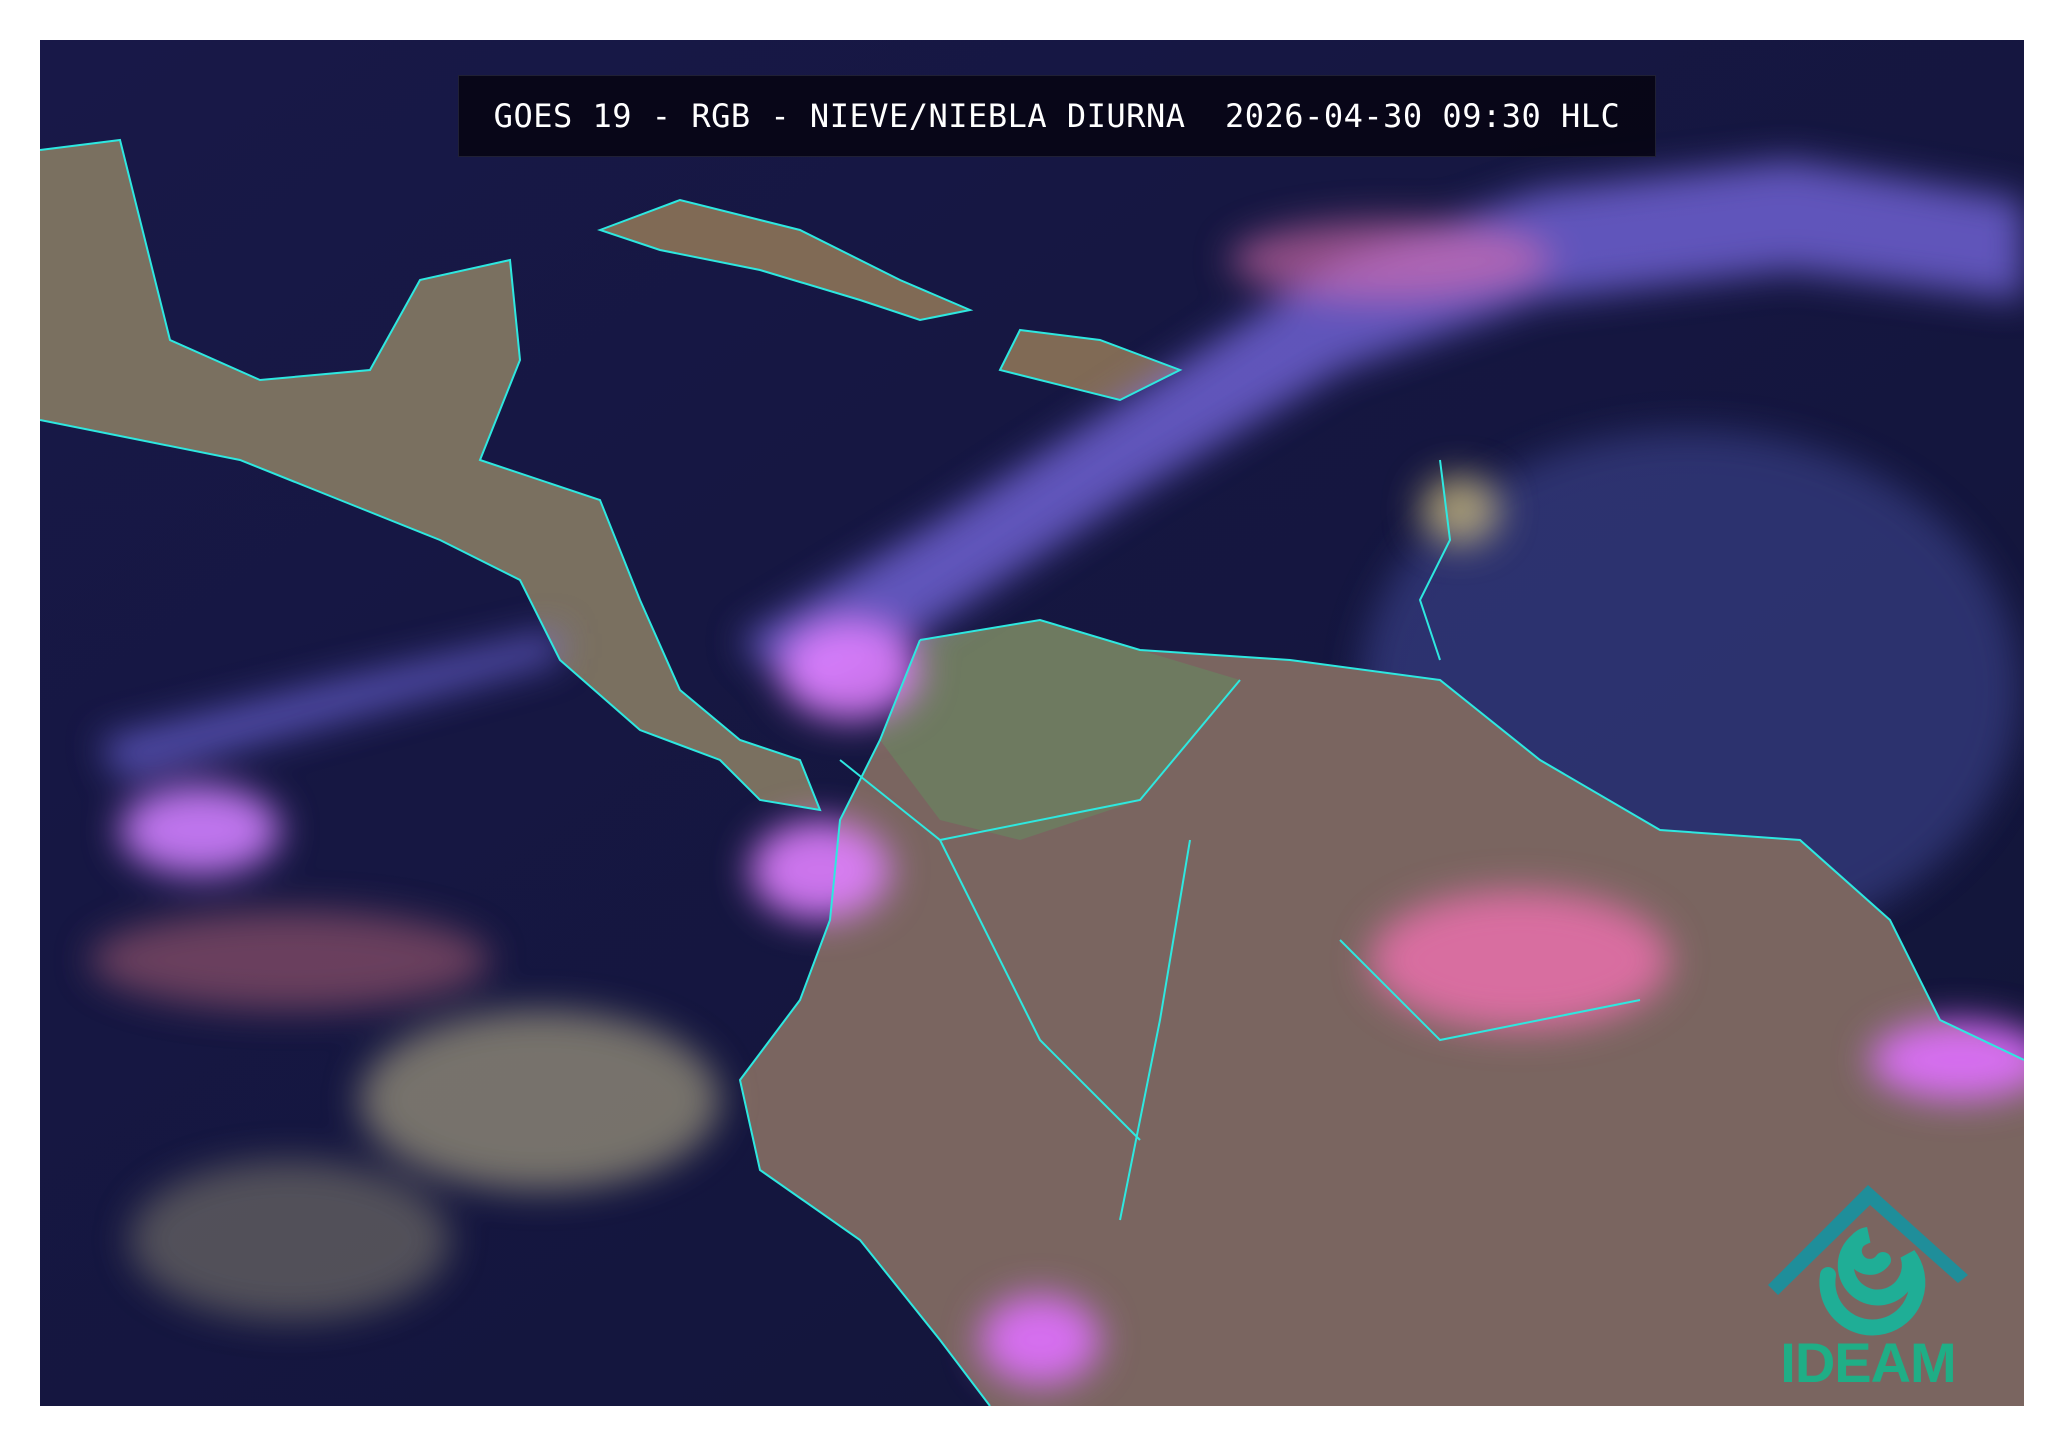  Describe the element at coordinates (890, 300) in the screenshot. I see `land-cuba` at that location.